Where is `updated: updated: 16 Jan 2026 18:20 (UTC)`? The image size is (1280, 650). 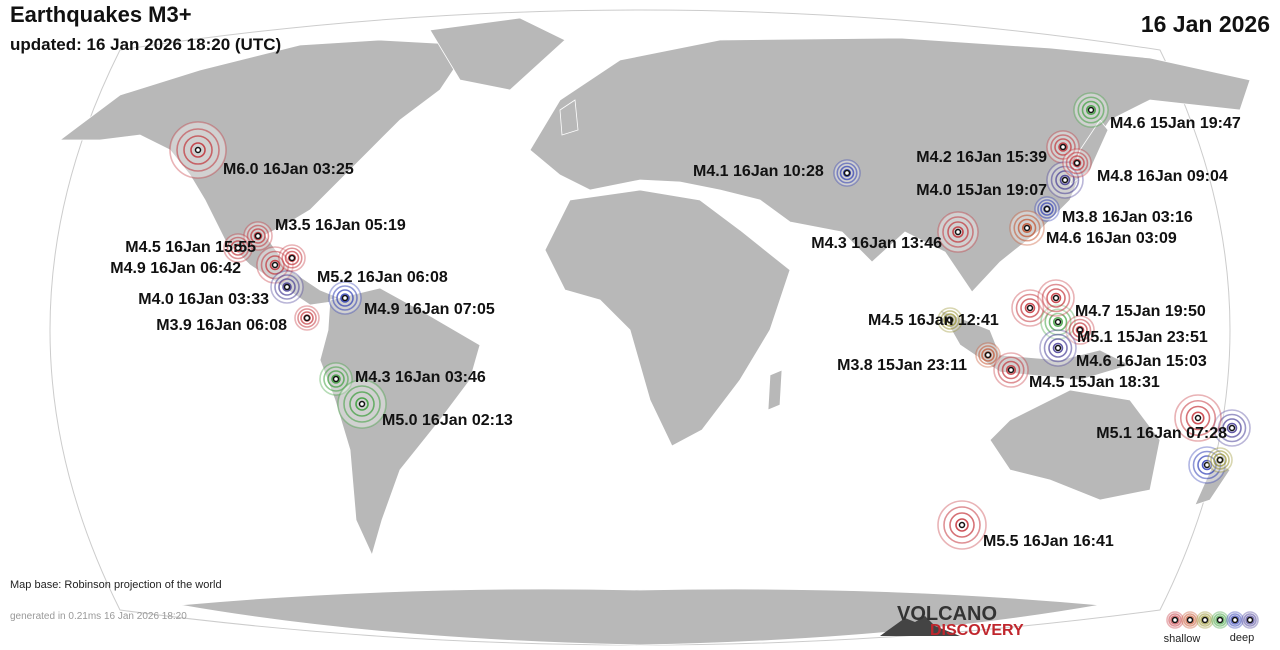
updated: updated: 16 Jan 2026 18:20 (UTC) is located at coordinates (145, 44).